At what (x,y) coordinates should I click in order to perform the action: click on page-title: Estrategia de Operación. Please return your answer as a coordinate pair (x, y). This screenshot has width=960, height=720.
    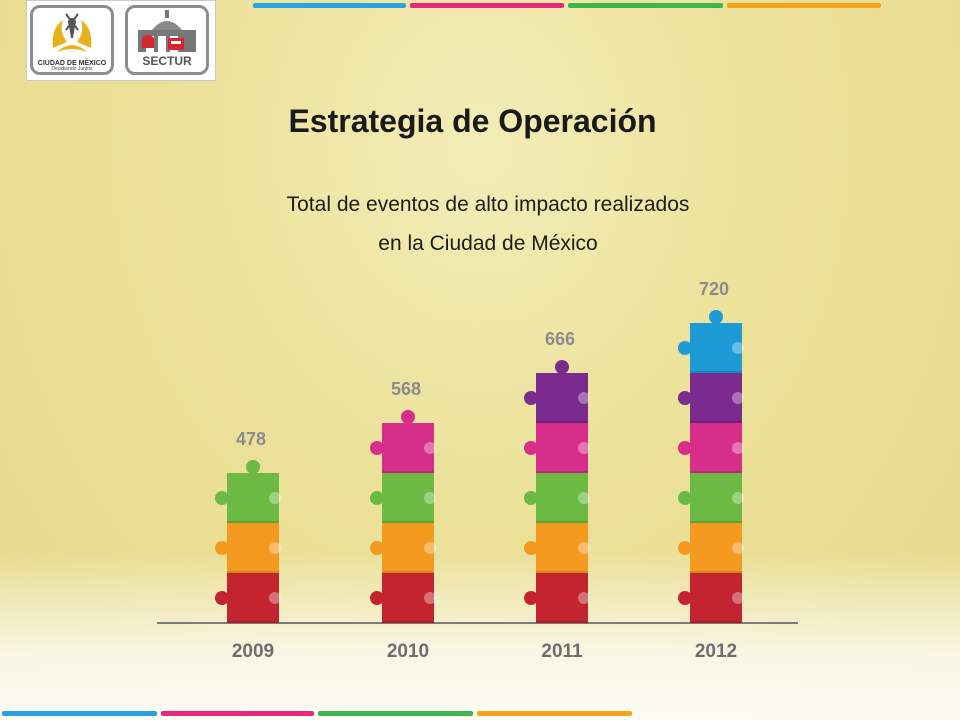
    Looking at the image, I should click on (472, 121).